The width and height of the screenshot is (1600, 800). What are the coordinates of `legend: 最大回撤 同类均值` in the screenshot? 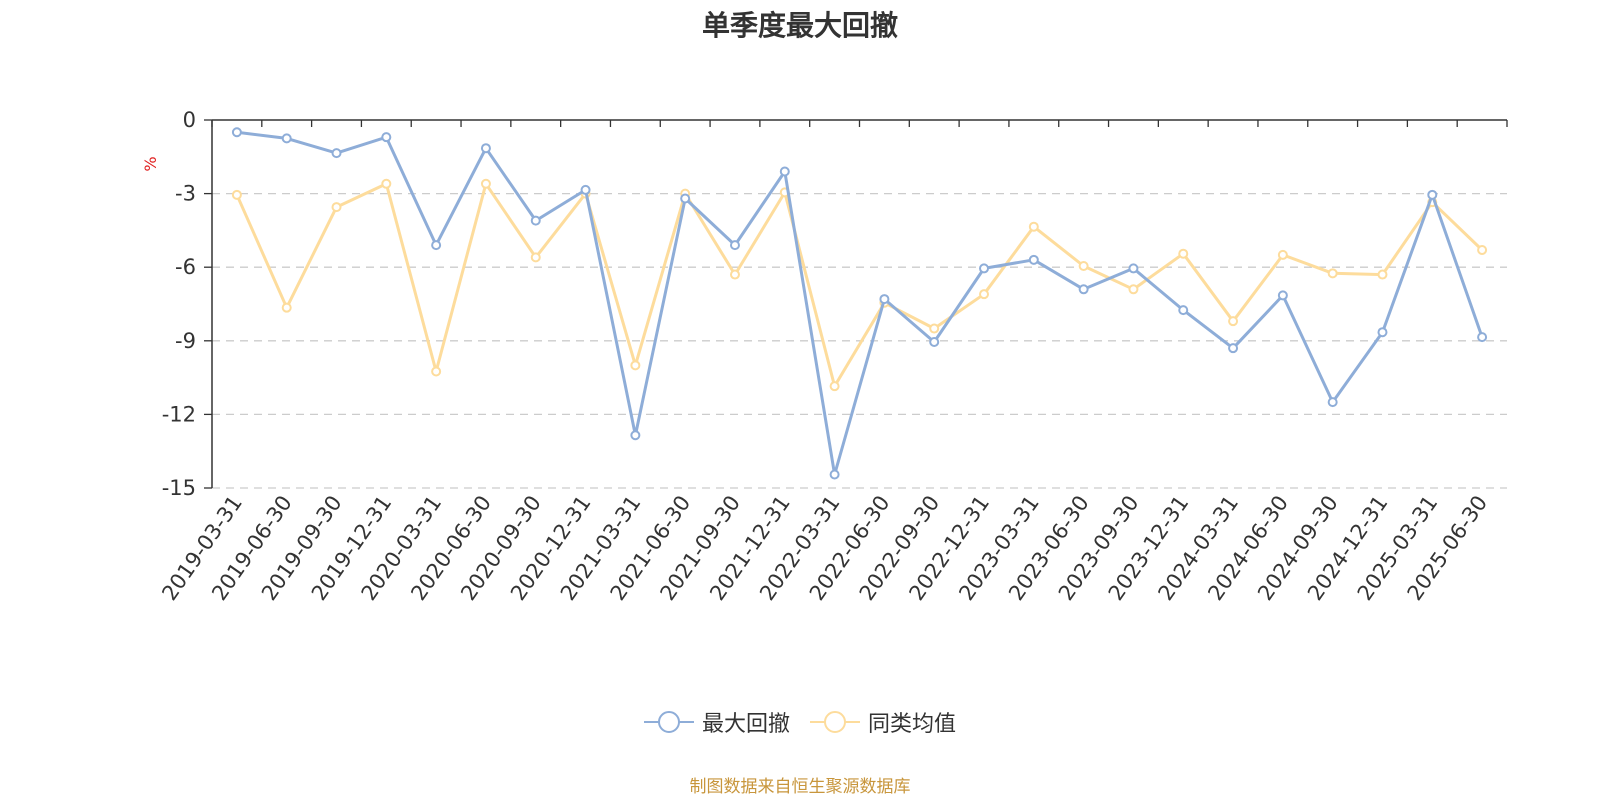 It's located at (800, 722).